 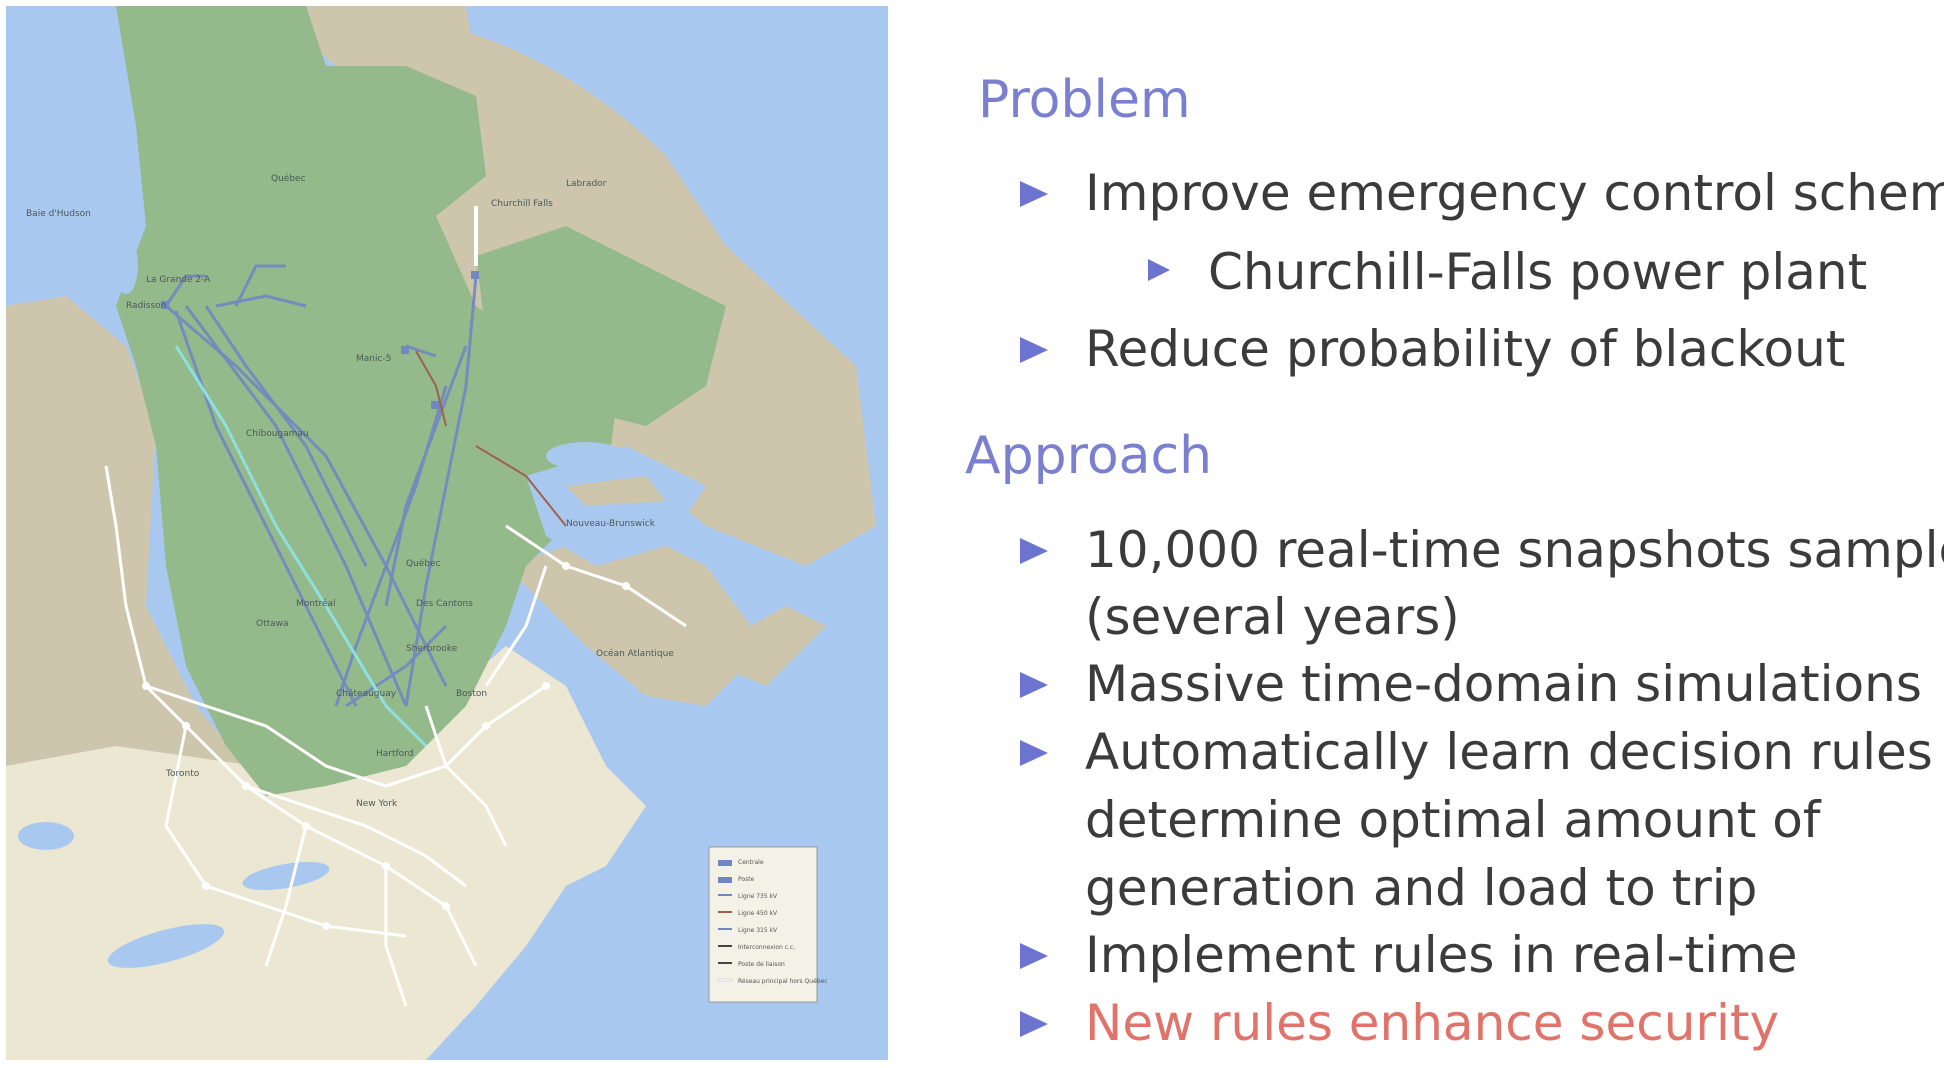 I want to click on map-label-hudson: Baie d'Hudson, so click(x=58, y=214).